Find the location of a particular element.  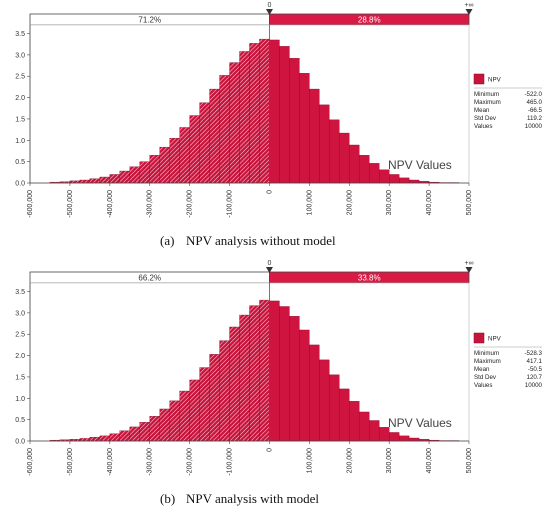

pct-right-label: 33.8% is located at coordinates (369, 278).